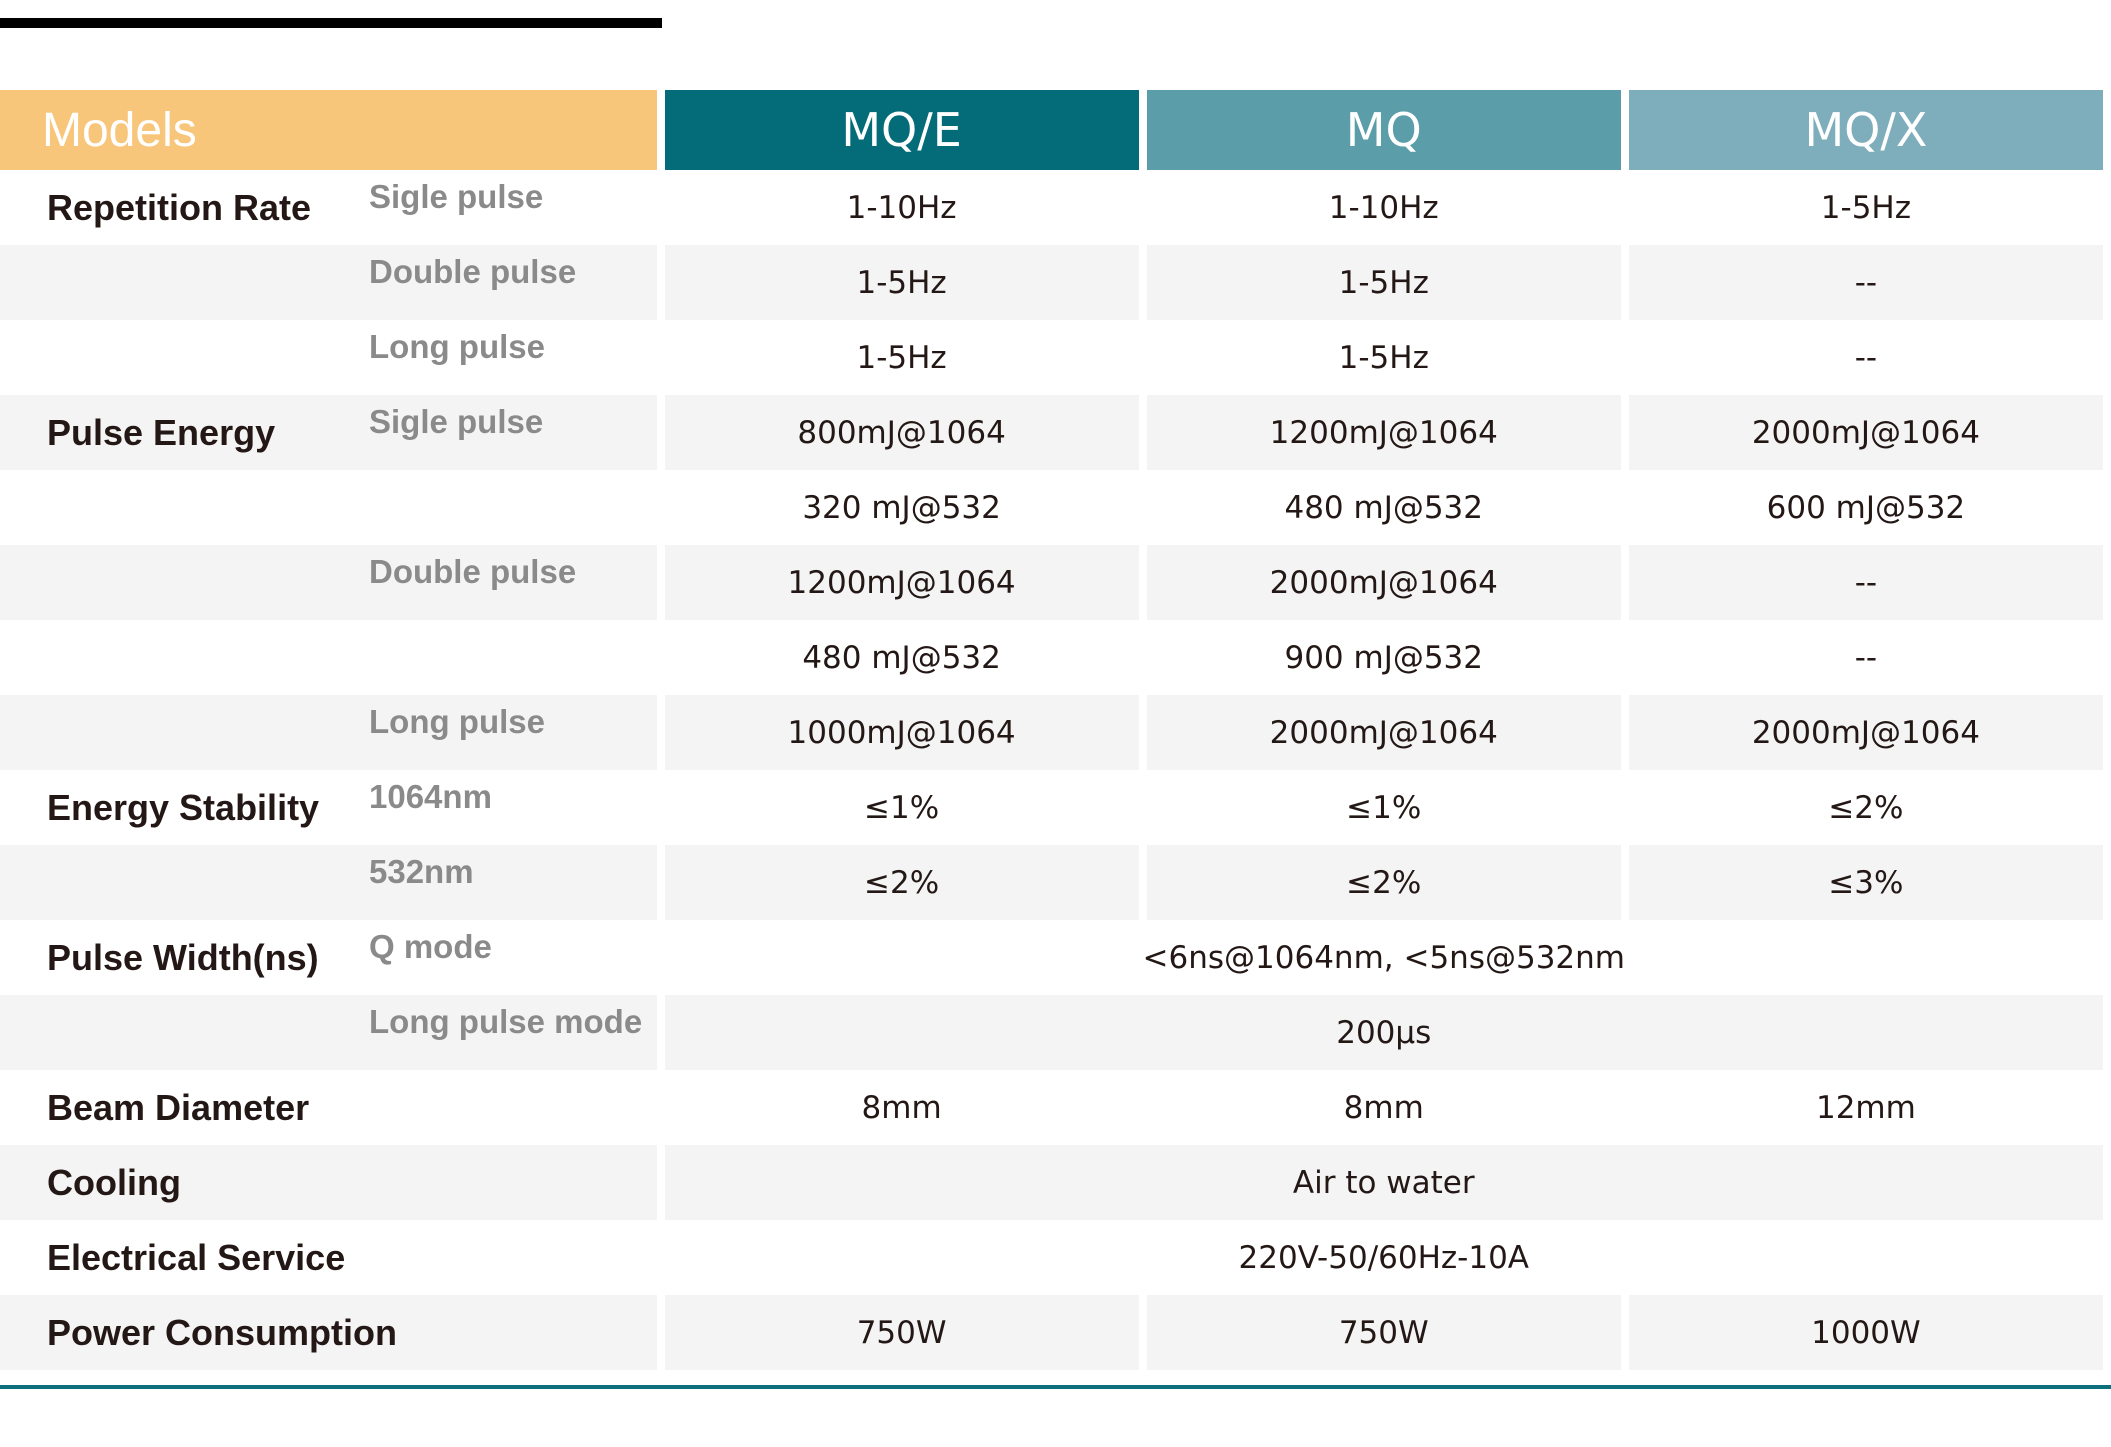 This screenshot has width=2111, height=1447. I want to click on table-row: Long pulse 1-5Hz 1-5Hz --, so click(1051, 357).